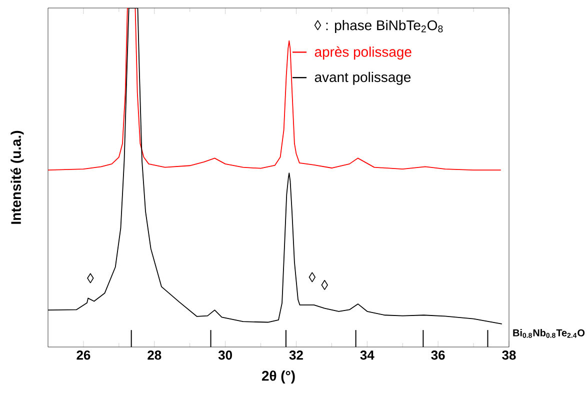 The image size is (587, 410). Describe the element at coordinates (17, 177) in the screenshot. I see `y-axis-title: Intensité (u.a.)` at that location.